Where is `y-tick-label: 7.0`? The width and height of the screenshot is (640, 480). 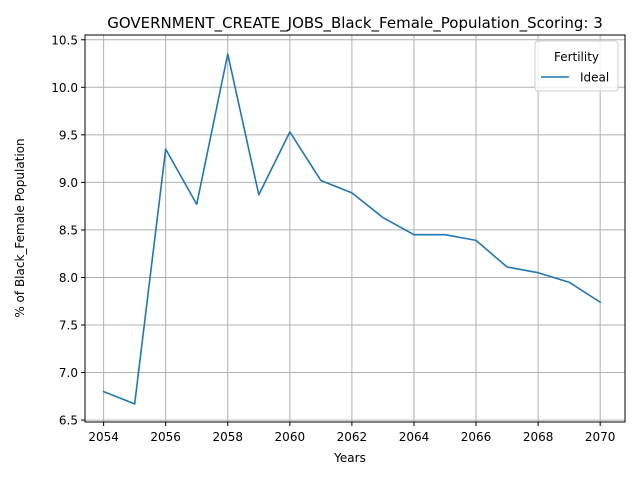
y-tick-label: 7.0 is located at coordinates (68, 373).